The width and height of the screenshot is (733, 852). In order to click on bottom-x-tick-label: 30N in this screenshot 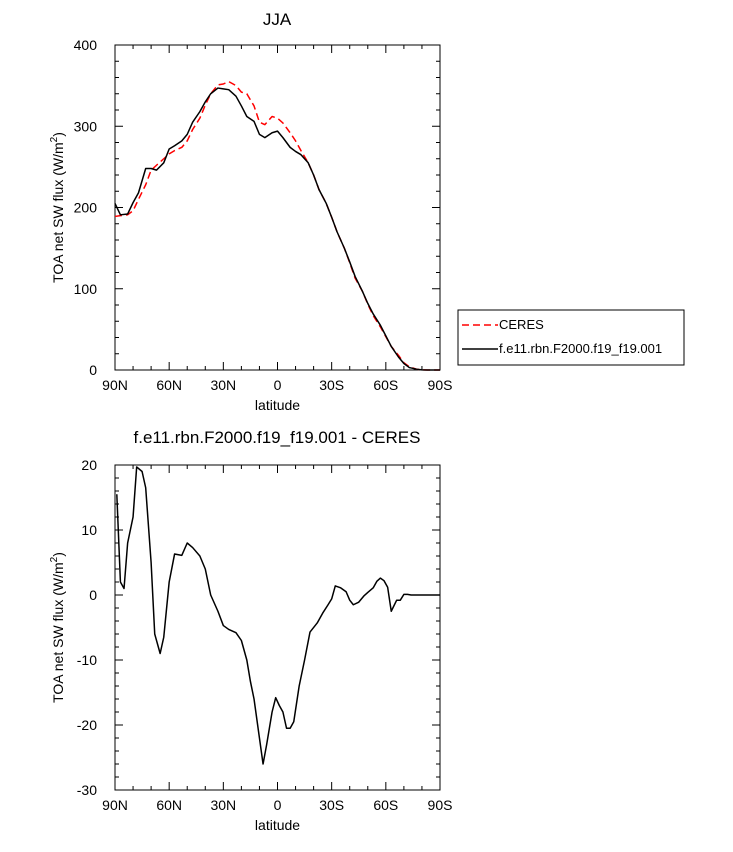, I will do `click(223, 805)`.